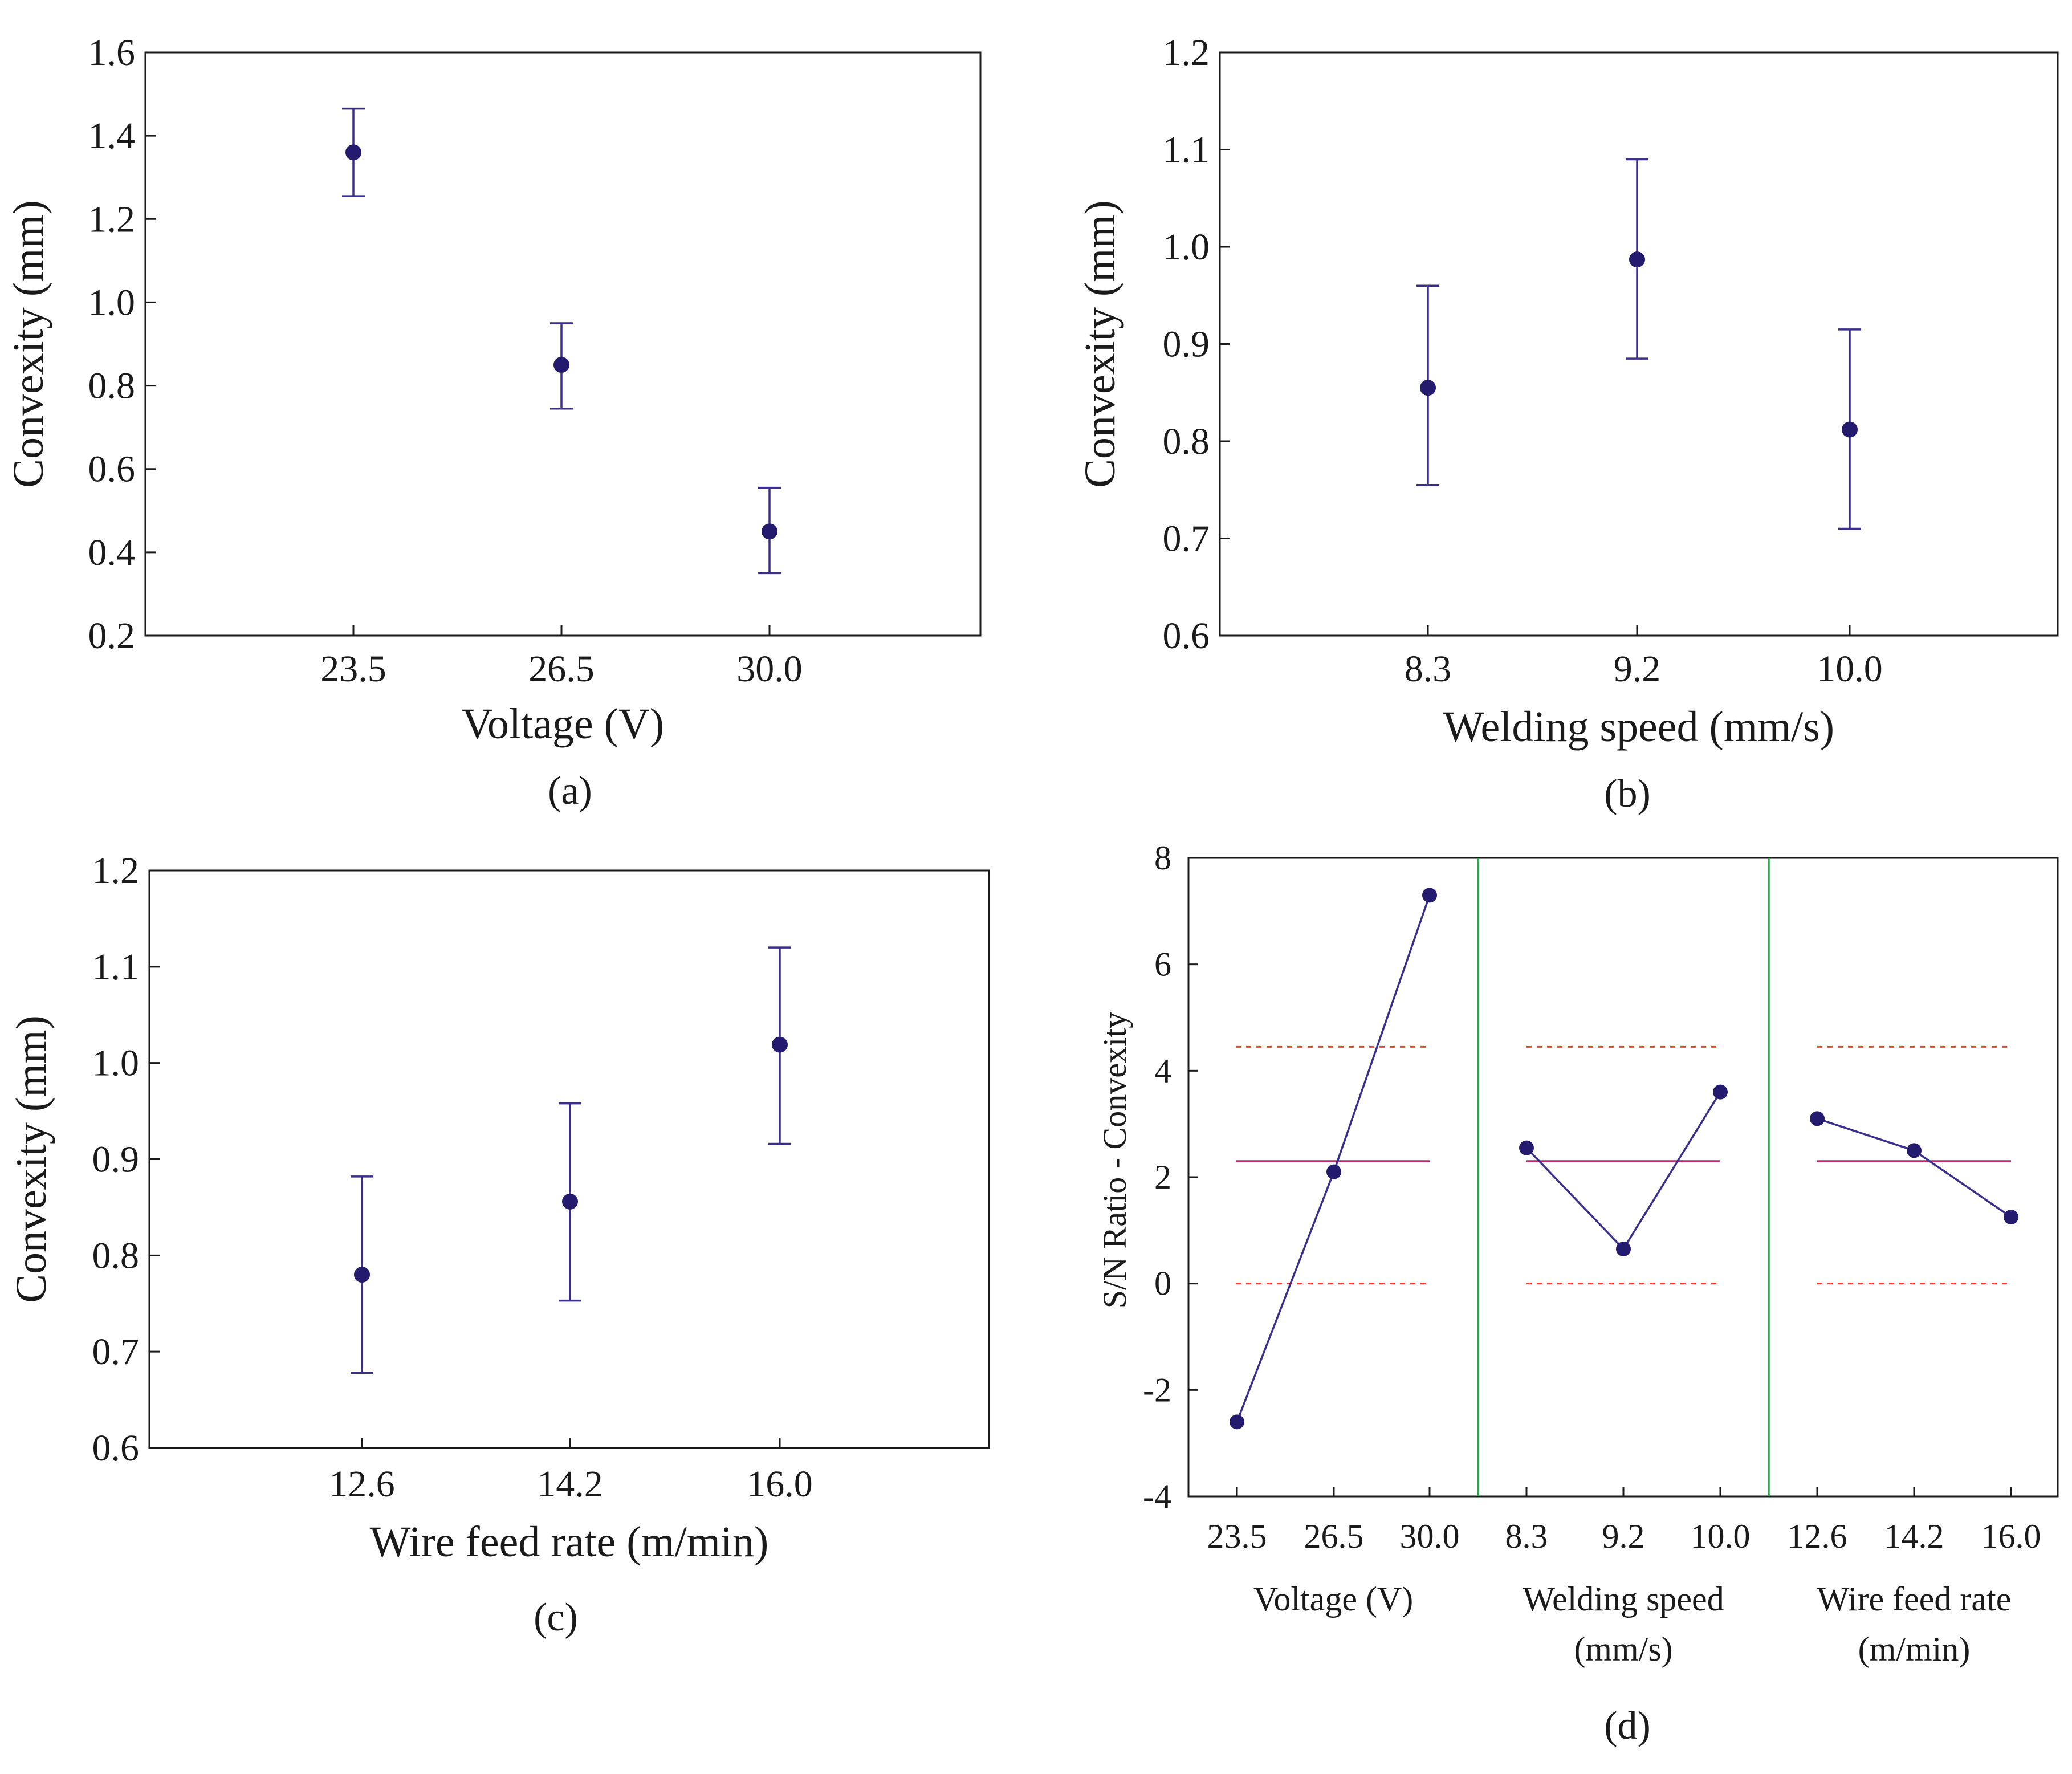 The height and width of the screenshot is (1774, 2072). I want to click on y-tick-label: 4, so click(1162, 1070).